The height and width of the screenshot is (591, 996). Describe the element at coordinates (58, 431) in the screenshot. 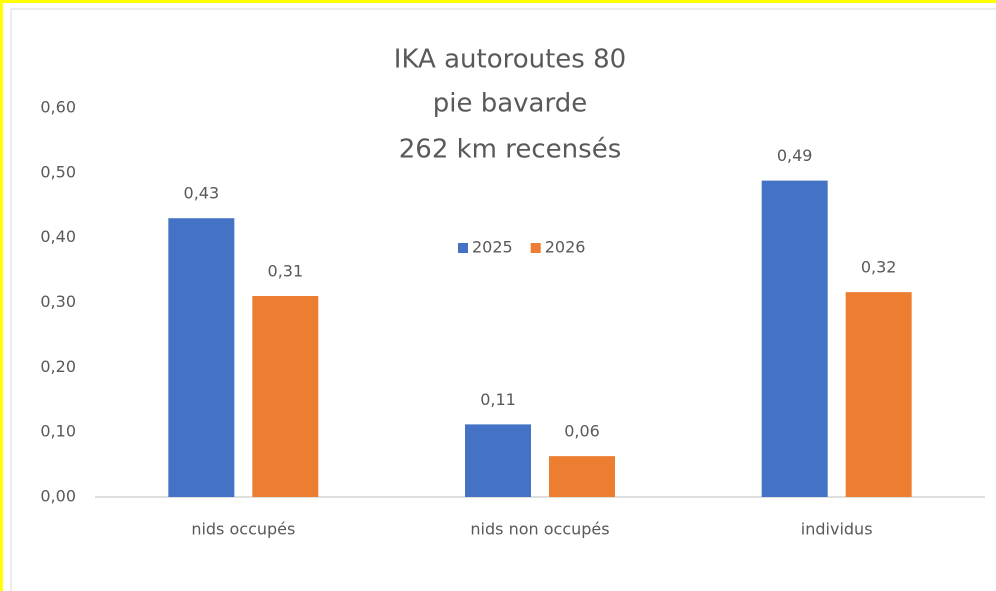

I see `y-tick-label: 0,10` at that location.